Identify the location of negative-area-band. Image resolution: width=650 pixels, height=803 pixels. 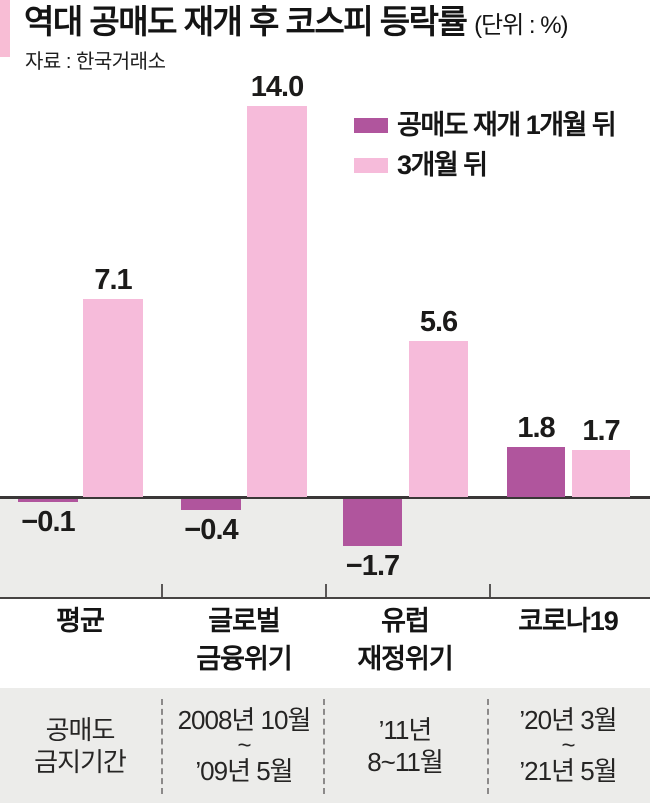
(325, 548).